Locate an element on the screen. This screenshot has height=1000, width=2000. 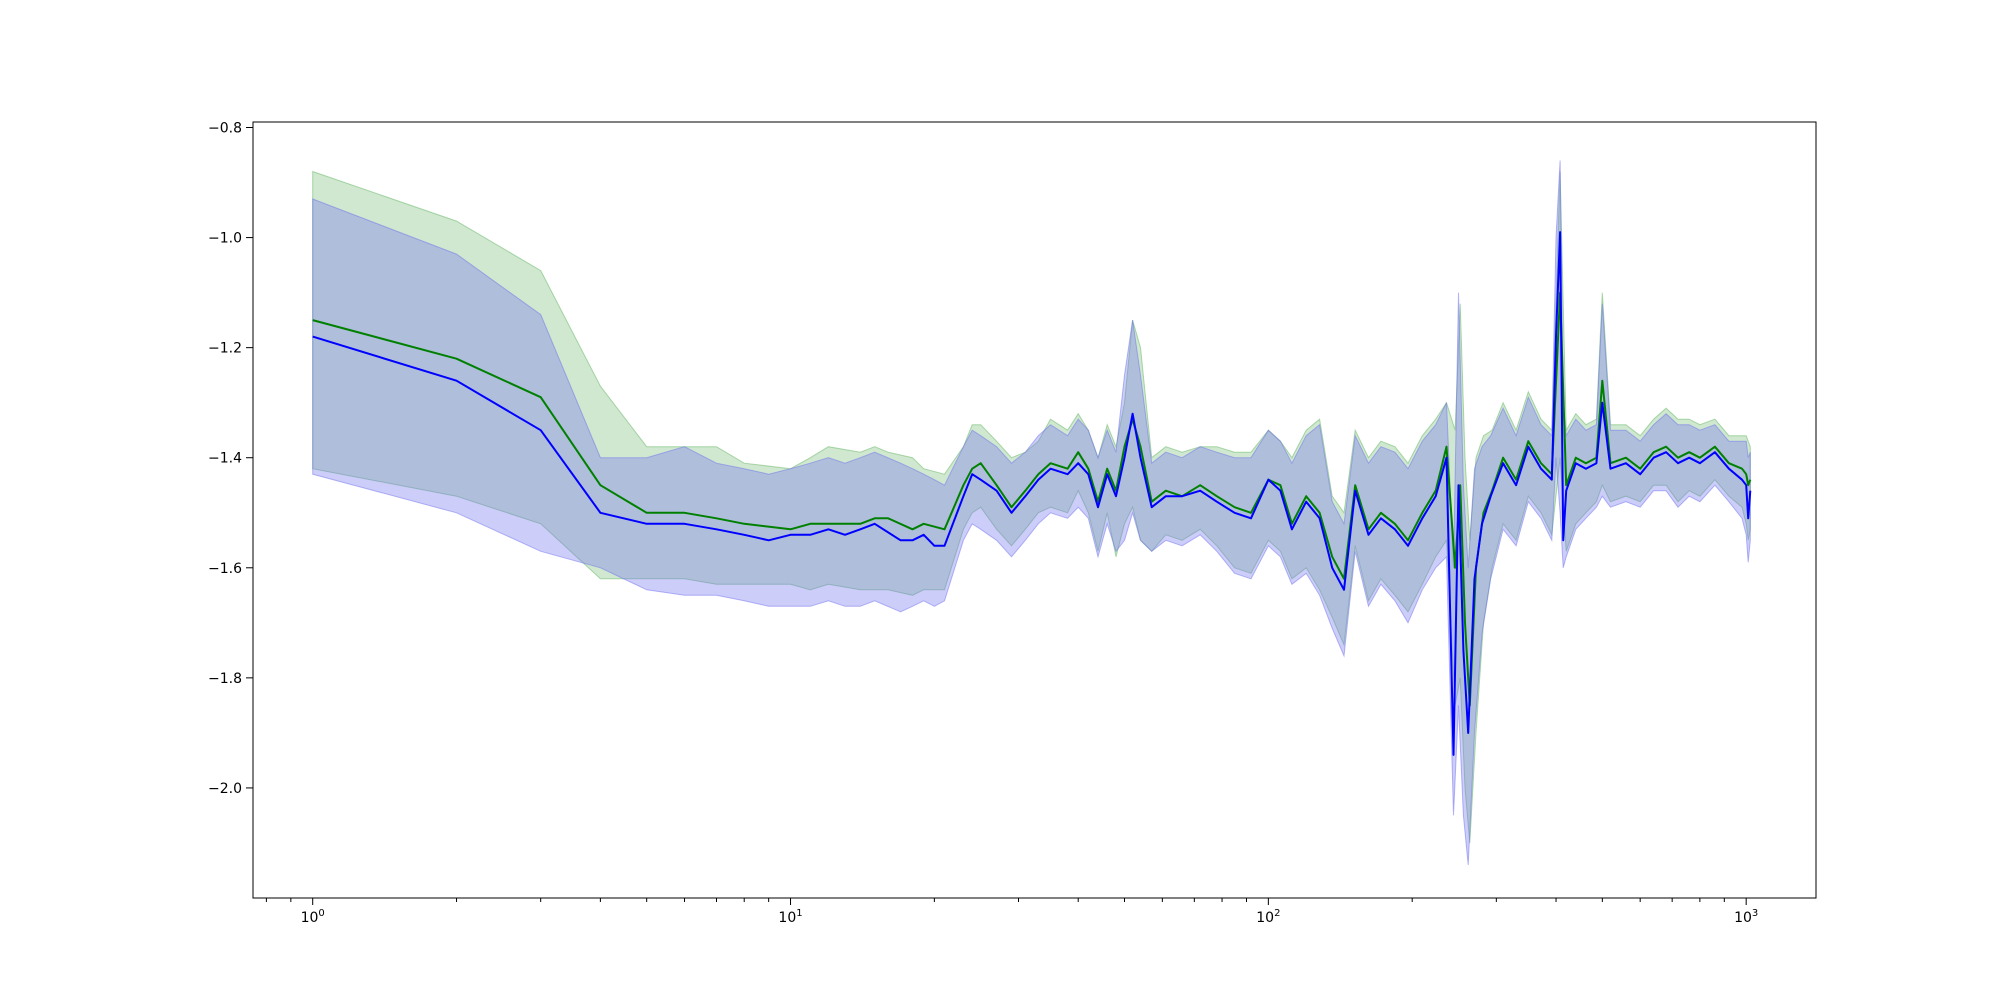
y-tick-label-2: −1.2 is located at coordinates (225, 349).